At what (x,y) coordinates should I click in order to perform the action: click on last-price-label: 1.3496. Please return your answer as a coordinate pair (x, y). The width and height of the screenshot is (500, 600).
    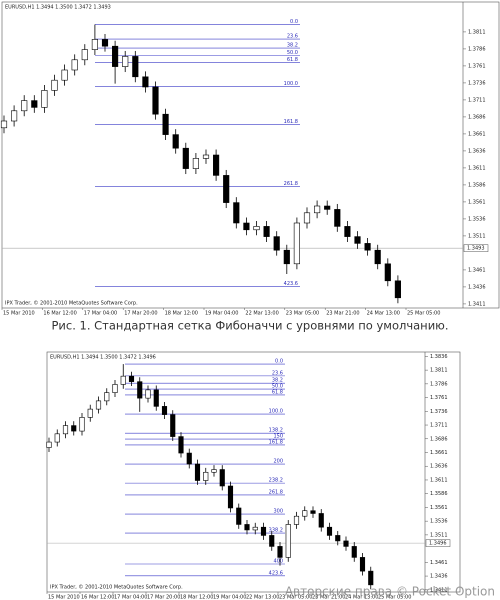
    Looking at the image, I should click on (438, 544).